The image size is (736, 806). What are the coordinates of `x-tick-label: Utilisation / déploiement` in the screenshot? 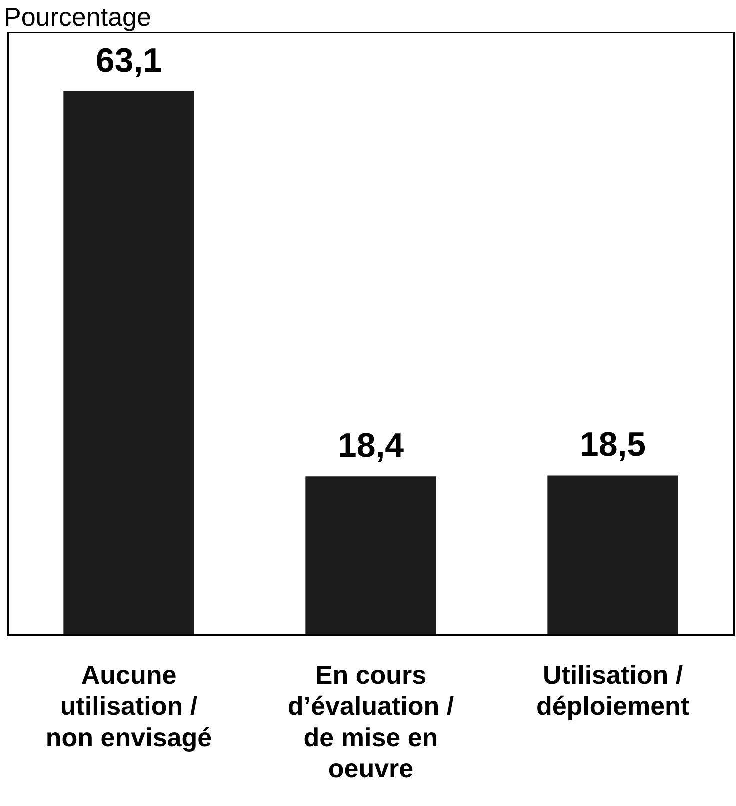 It's located at (613, 691).